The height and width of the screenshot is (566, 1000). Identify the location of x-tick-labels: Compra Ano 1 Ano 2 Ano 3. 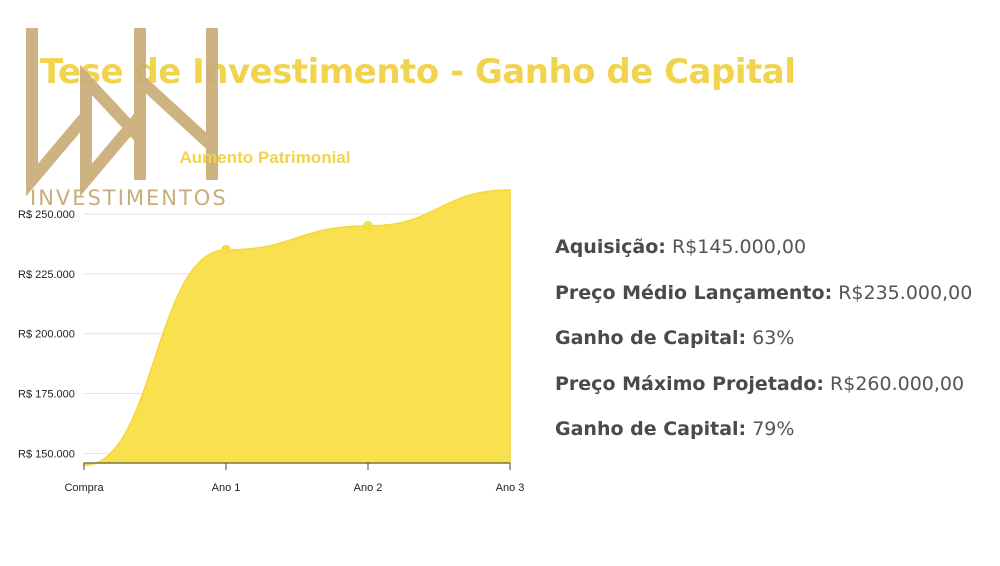
(294, 488).